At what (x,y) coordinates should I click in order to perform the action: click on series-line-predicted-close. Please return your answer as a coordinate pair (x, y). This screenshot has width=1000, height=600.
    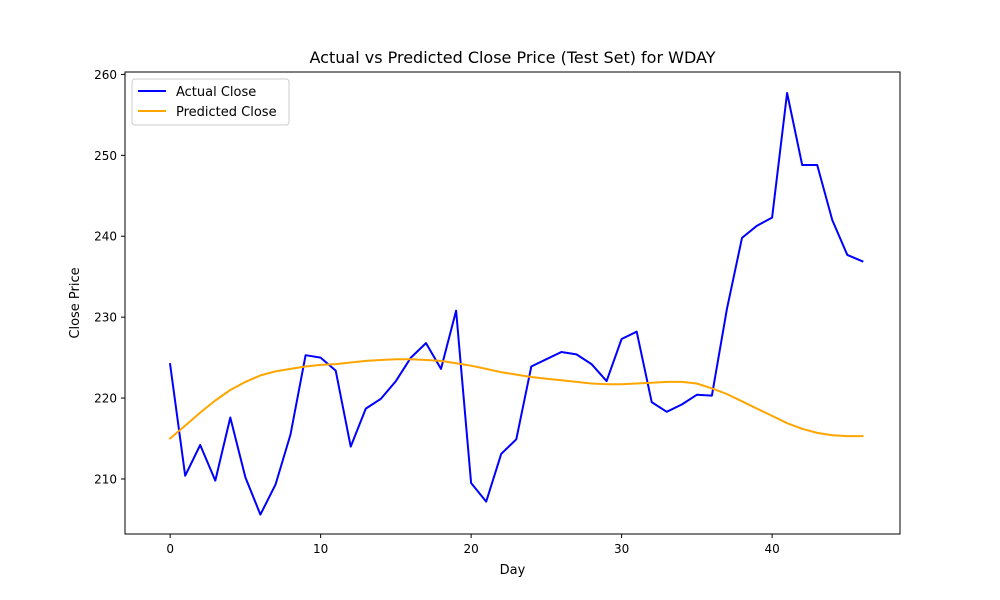
    Looking at the image, I should click on (516, 399).